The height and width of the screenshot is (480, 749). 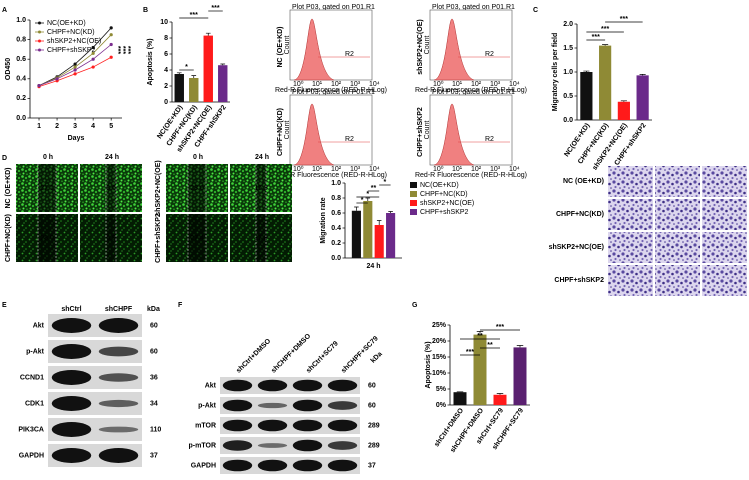 I want to click on y-tick-label: 6, so click(x=166, y=54).